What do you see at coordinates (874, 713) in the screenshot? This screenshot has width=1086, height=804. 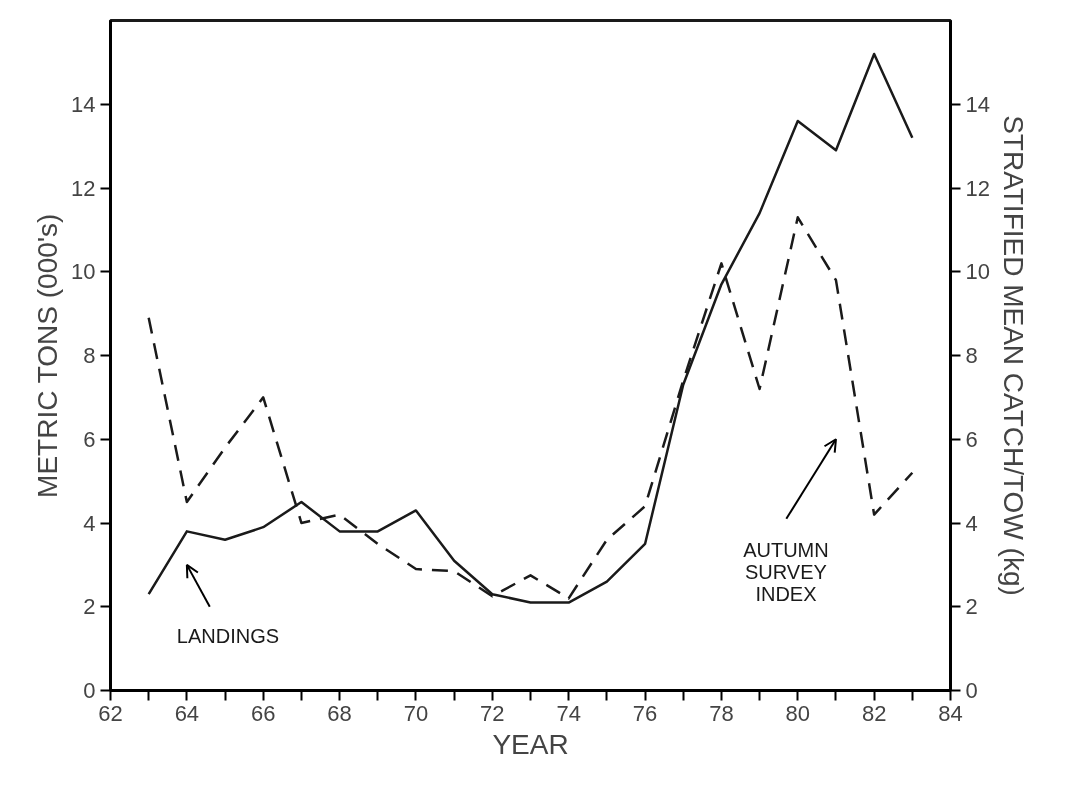 I see `x-tick-label: 82` at bounding box center [874, 713].